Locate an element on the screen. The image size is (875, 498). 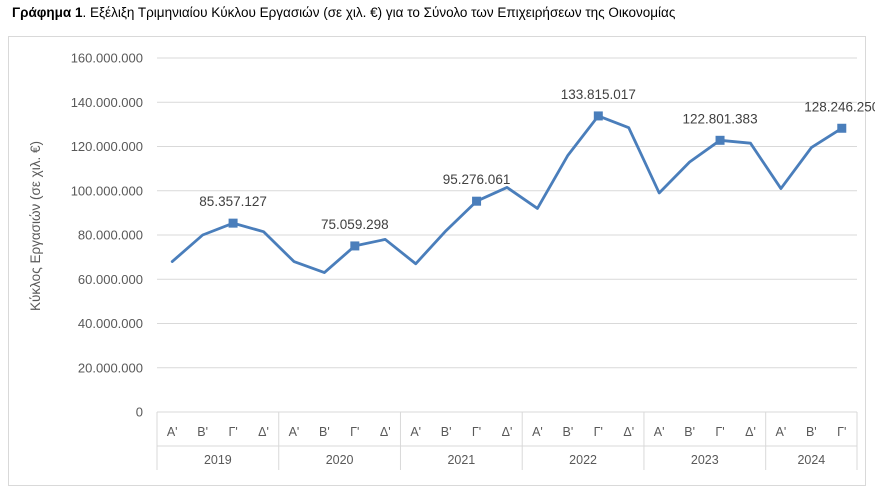
y-tick-label: 60.000.000 is located at coordinates (110, 279).